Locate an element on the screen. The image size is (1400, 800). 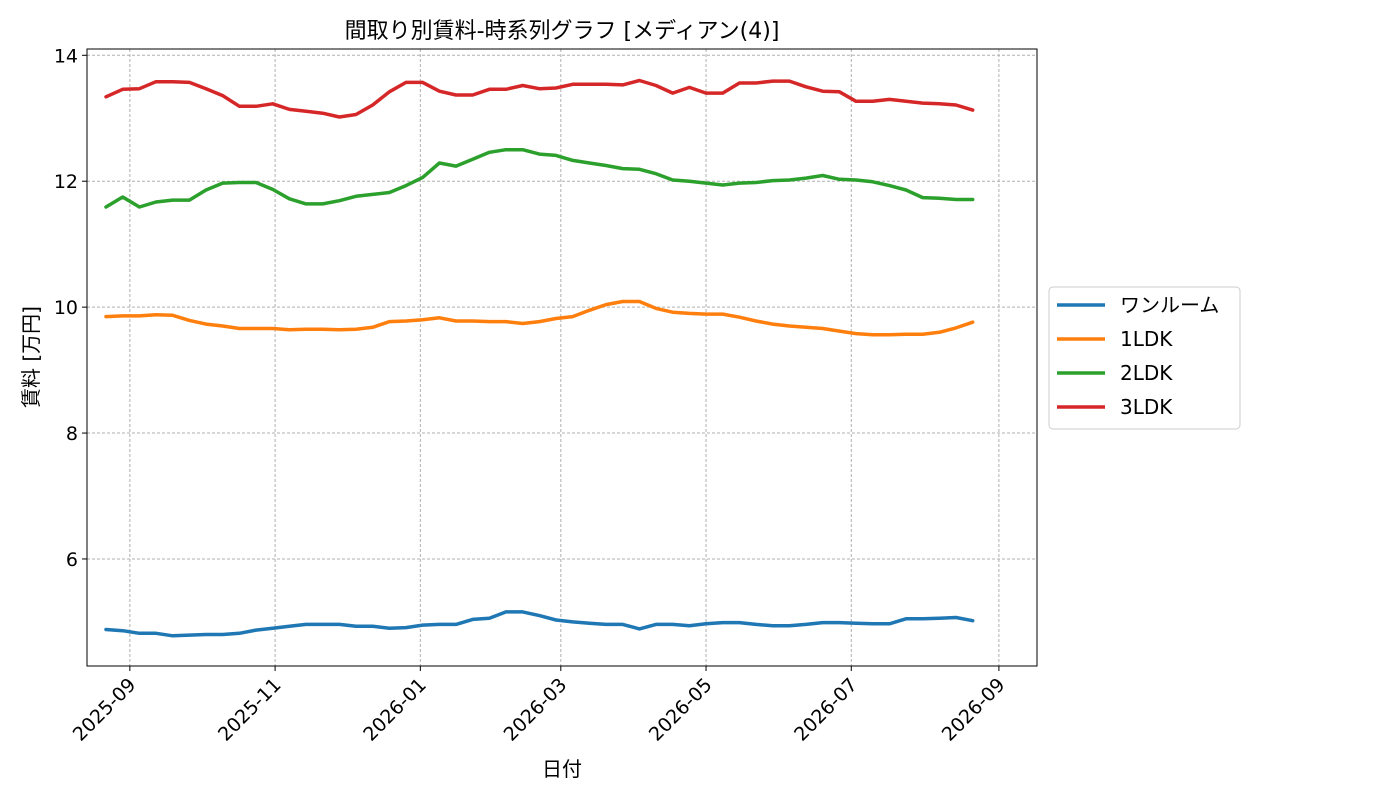
x-tick-label: 2026-07 is located at coordinates (826, 710).